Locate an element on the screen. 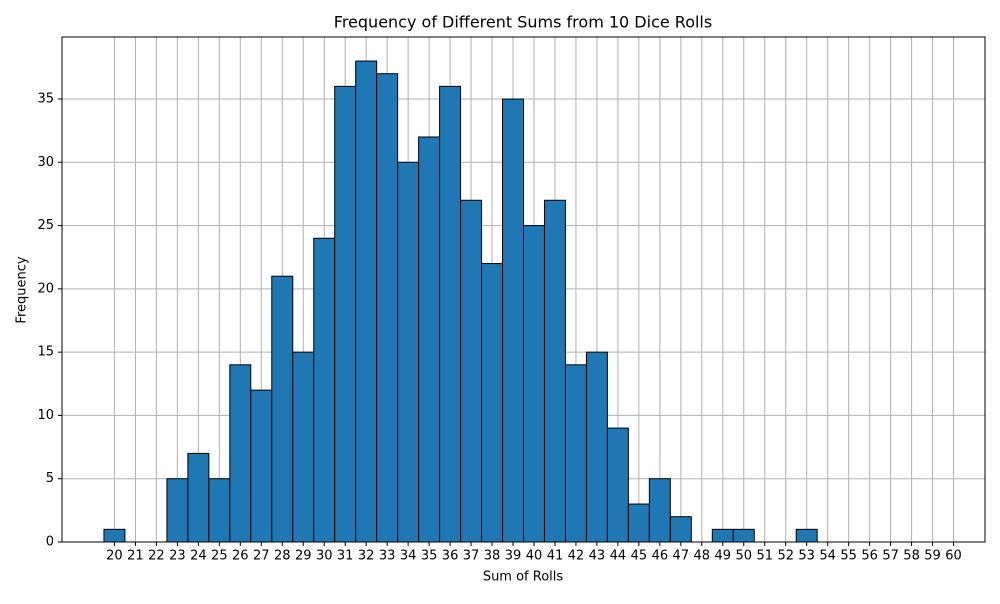 This screenshot has height=604, width=1000. x-tick-label: 21 is located at coordinates (135, 556).